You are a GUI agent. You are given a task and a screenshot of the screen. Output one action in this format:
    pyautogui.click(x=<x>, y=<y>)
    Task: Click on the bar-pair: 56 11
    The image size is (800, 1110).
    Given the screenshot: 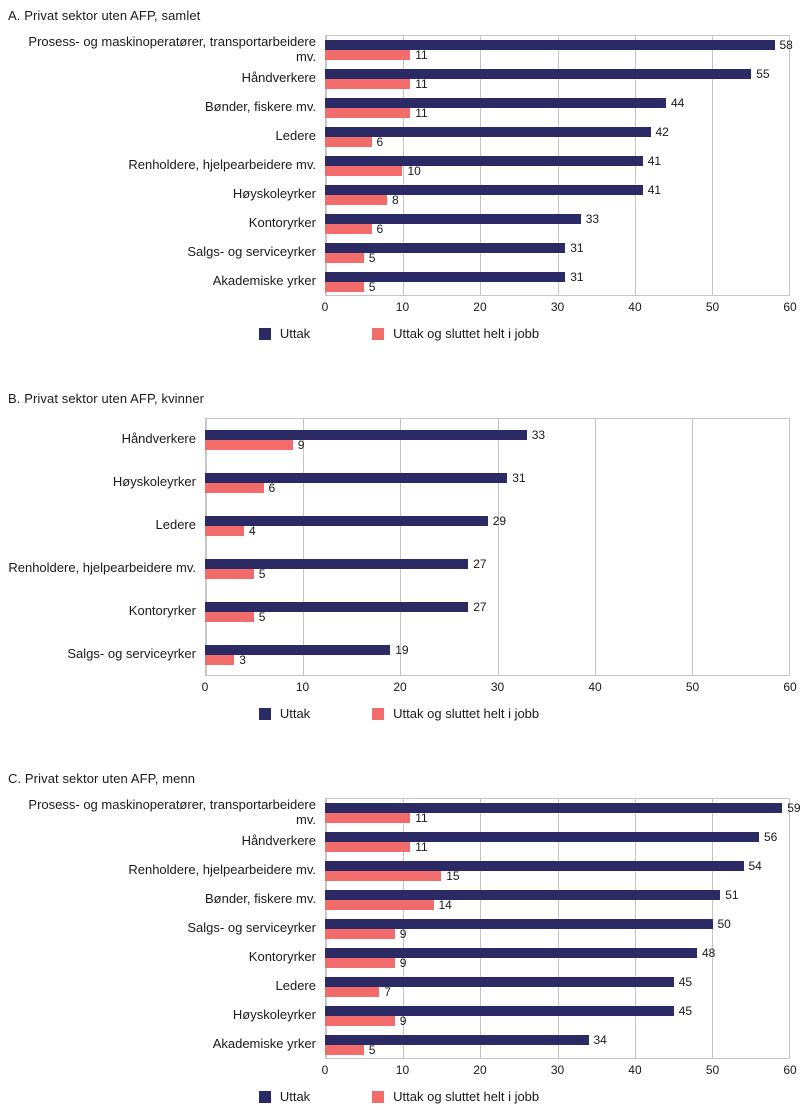 What is the action you would take?
    pyautogui.click(x=557, y=842)
    